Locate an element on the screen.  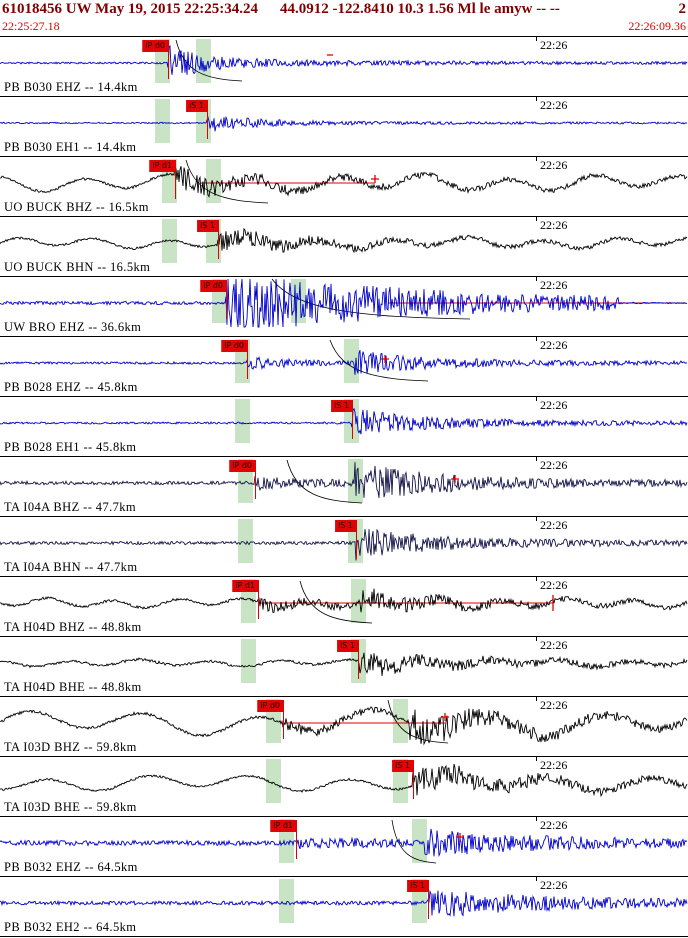
trace-panel-uo-buck-bhz: iP d1 22:26 UO BUCK BHZ -- 16.5km is located at coordinates (344, 187).